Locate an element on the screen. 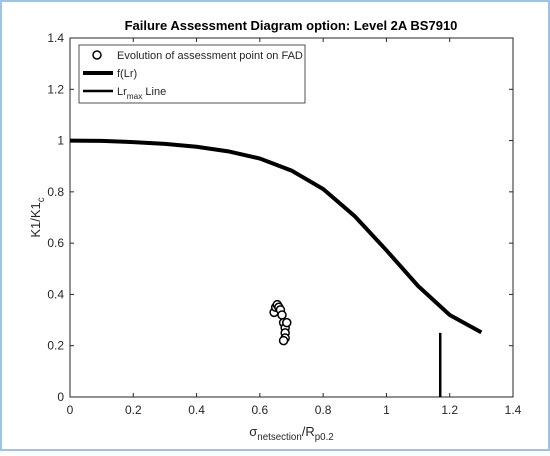  legend-label: f(Lr) is located at coordinates (127, 74).